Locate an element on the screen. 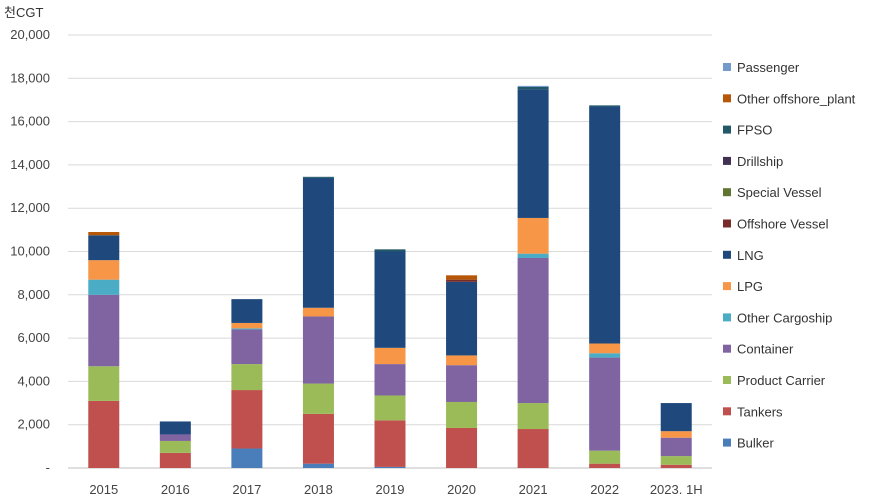 The image size is (887, 500). x-axis-ticks: 2015 2016 2017 2018 2019 2020 2021 2022 2023. 1H is located at coordinates (395, 489).